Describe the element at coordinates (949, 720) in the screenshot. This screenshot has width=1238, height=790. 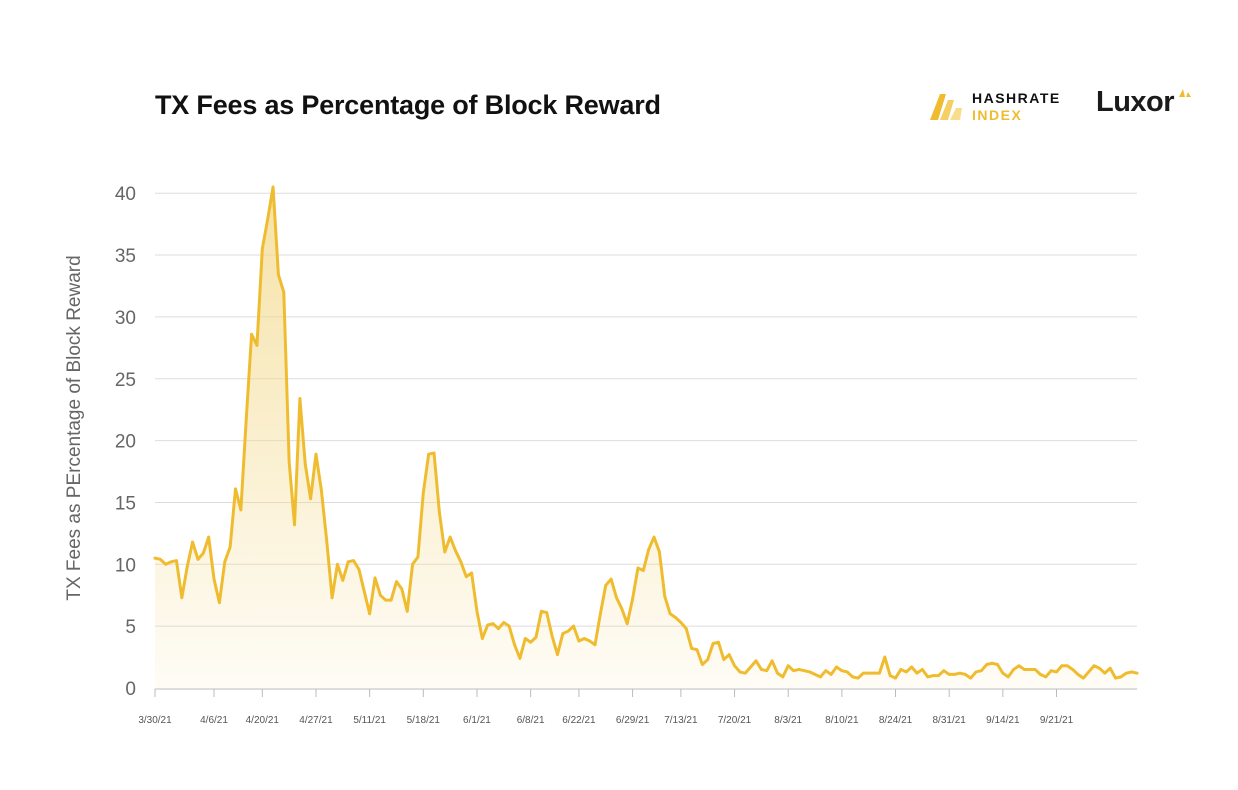
I see `x-tick-label: 8/31/21` at that location.